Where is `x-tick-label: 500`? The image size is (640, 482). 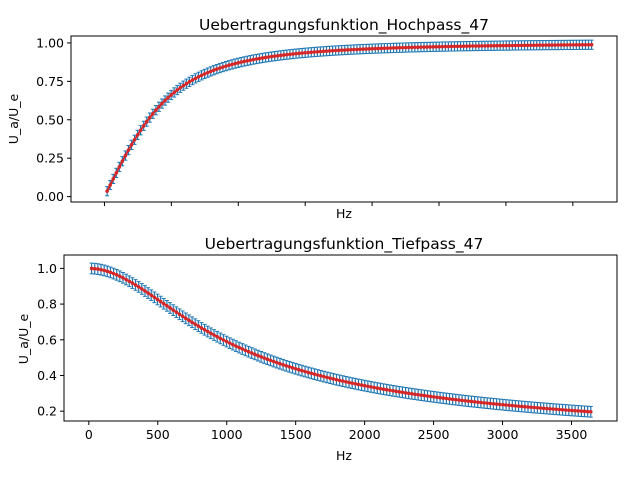 x-tick-label: 500 is located at coordinates (158, 434).